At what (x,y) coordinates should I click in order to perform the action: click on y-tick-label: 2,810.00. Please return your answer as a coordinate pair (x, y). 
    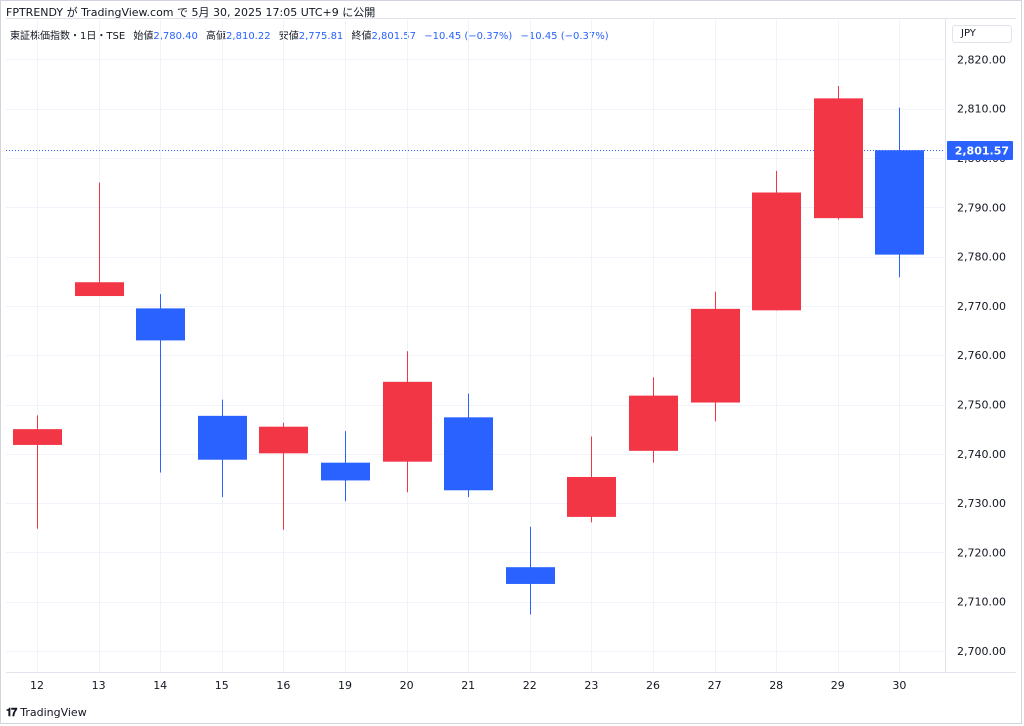
    Looking at the image, I should click on (981, 109).